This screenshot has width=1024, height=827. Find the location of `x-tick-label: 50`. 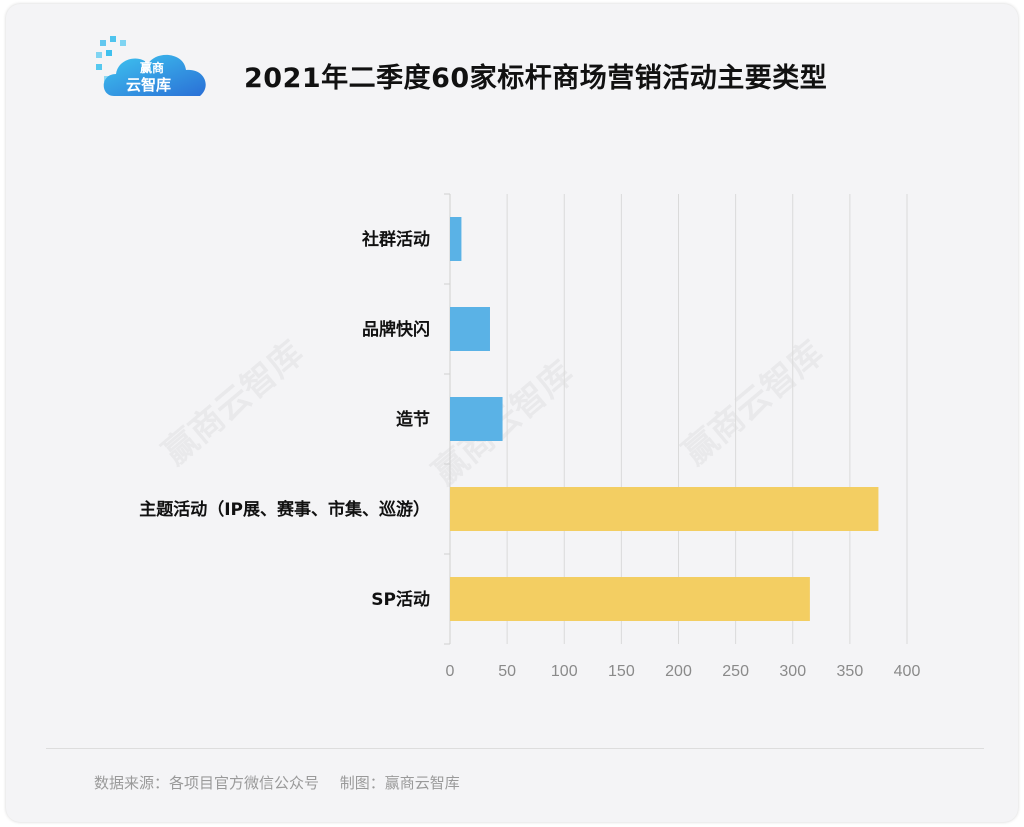

x-tick-label: 50 is located at coordinates (507, 671).